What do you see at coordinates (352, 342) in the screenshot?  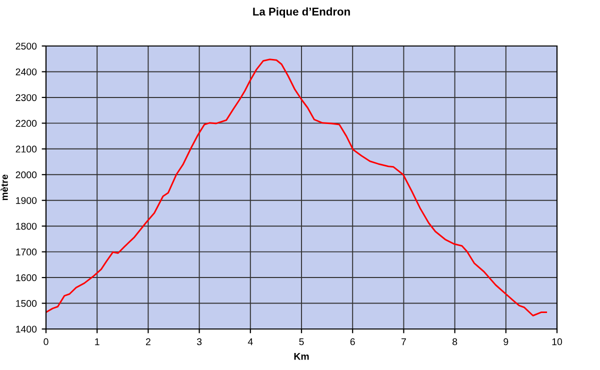 I see `x-tick-label: 6` at bounding box center [352, 342].